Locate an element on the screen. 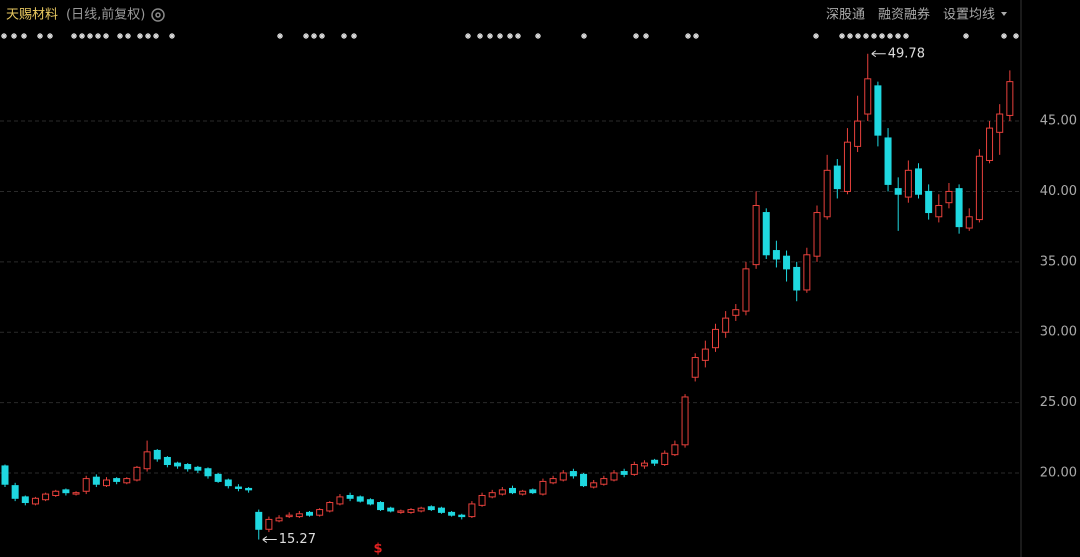 The width and height of the screenshot is (1080, 557). toolbar-item: 深股通 is located at coordinates (845, 15).